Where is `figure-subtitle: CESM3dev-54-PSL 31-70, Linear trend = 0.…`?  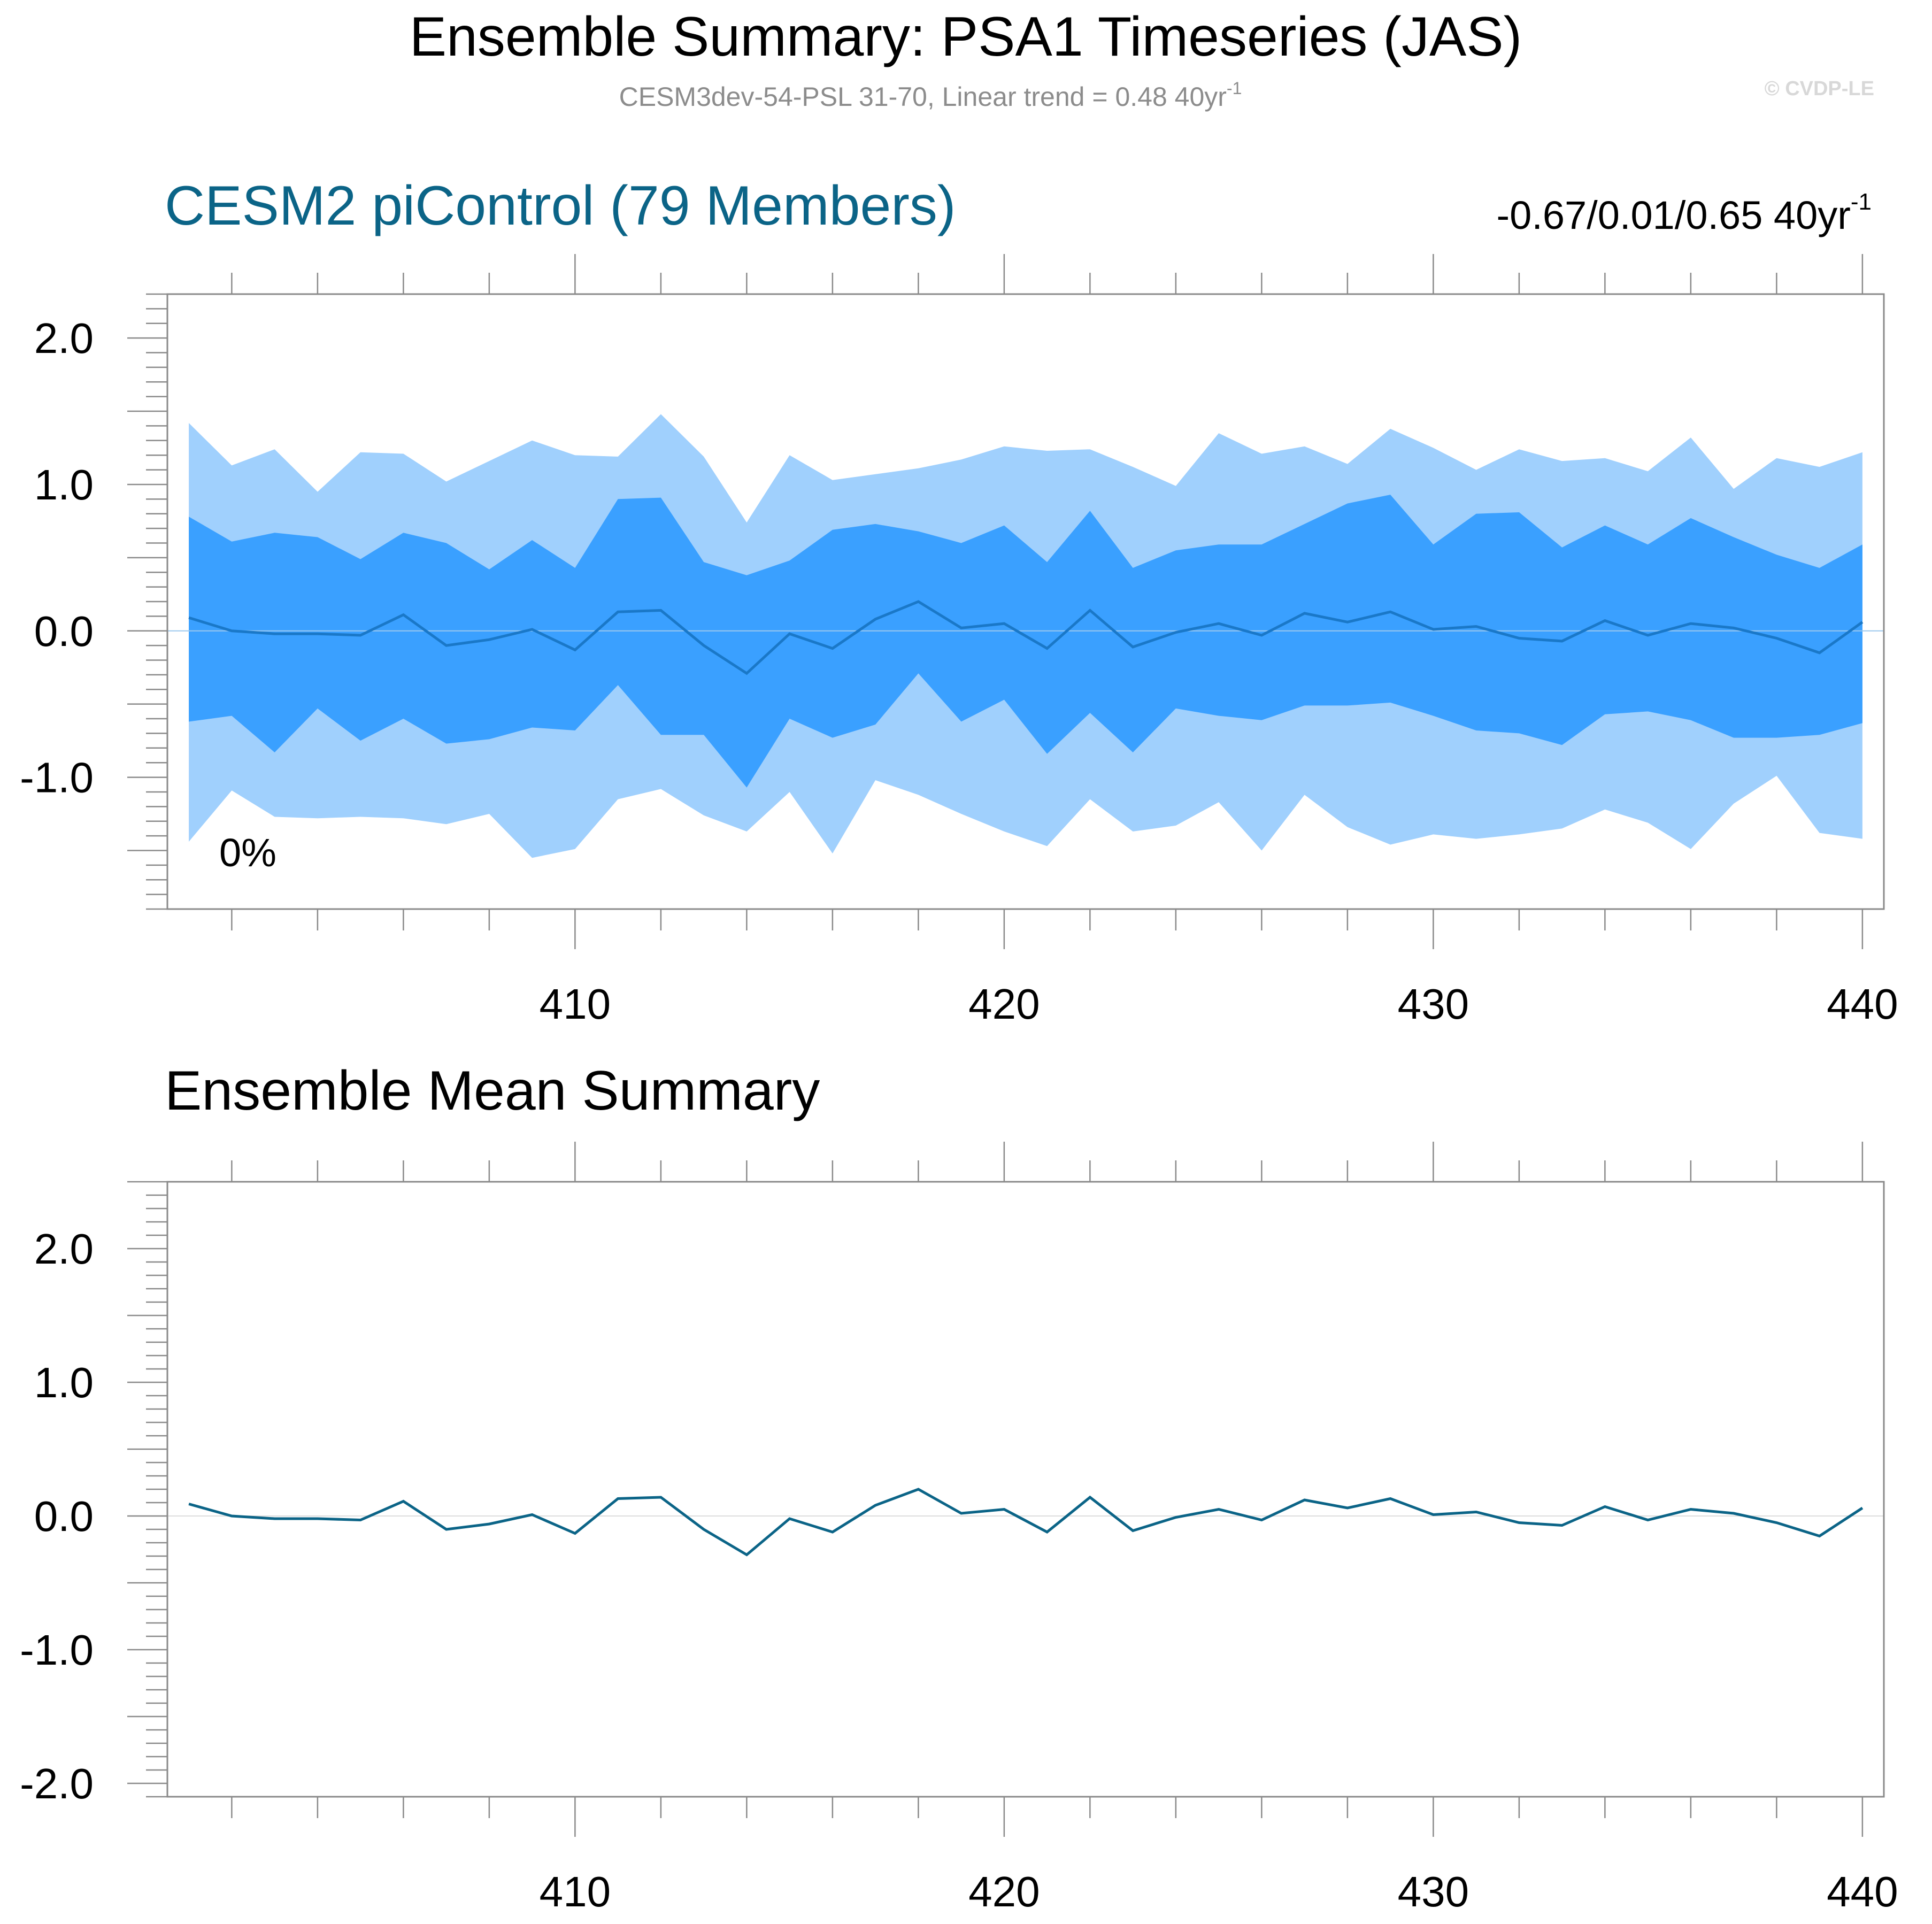
figure-subtitle: CESM3dev-54-PSL 31-70, Linear trend = 0.… is located at coordinates (931, 95).